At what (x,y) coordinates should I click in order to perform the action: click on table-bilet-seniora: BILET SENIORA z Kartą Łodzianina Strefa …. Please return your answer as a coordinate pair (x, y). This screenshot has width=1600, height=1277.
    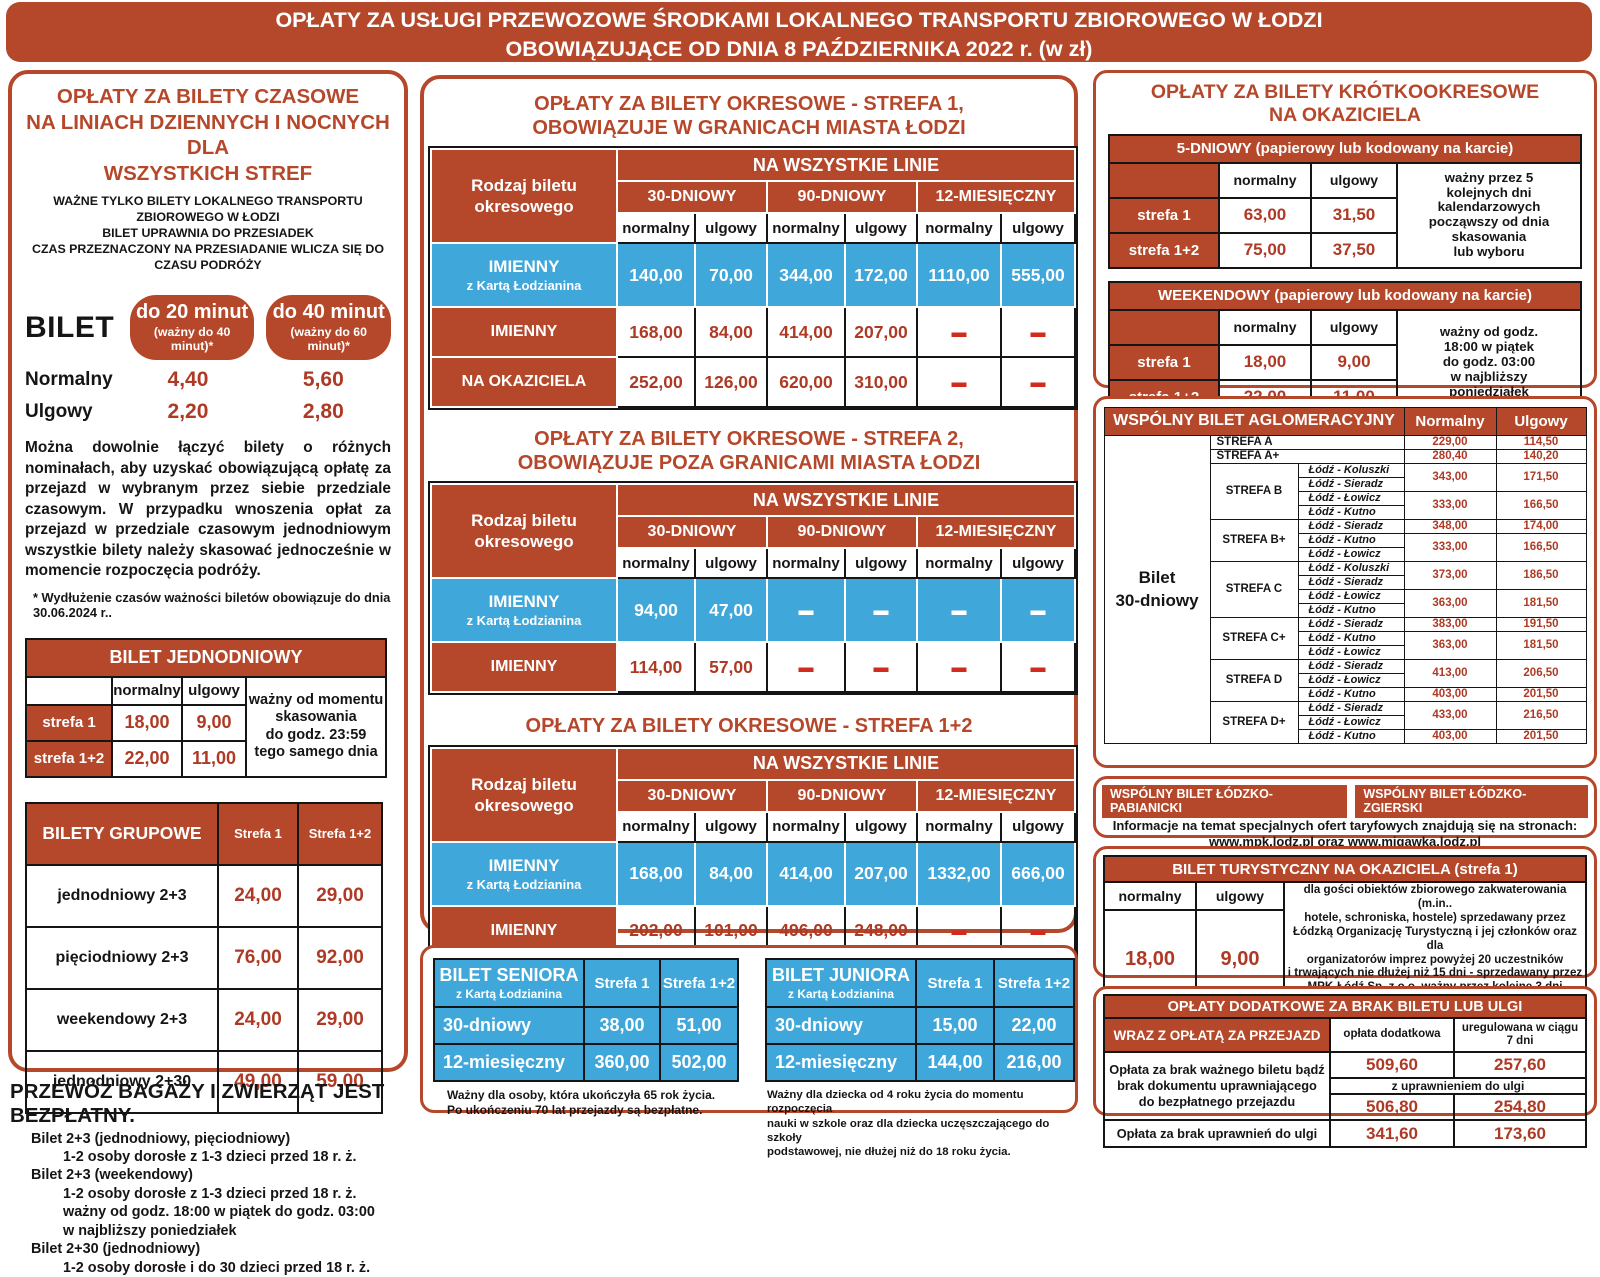
    Looking at the image, I should click on (586, 1020).